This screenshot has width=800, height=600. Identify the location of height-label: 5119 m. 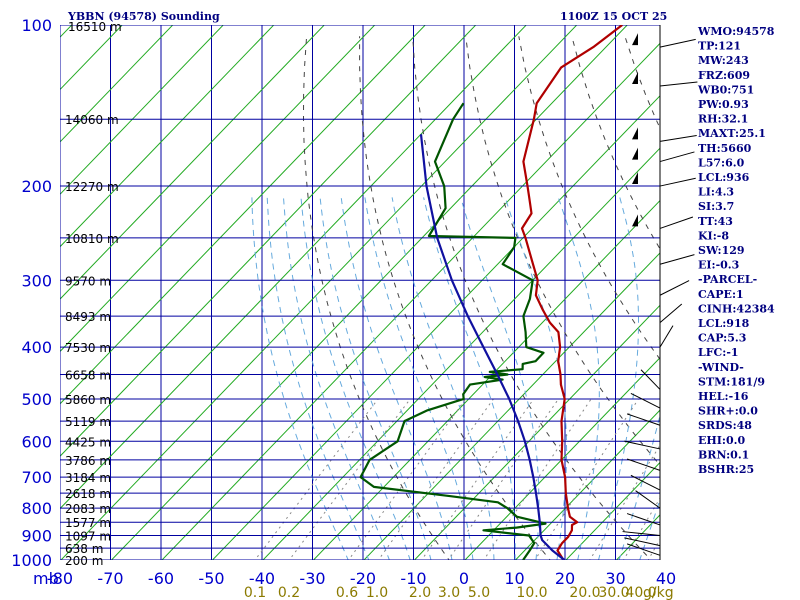
(88, 422).